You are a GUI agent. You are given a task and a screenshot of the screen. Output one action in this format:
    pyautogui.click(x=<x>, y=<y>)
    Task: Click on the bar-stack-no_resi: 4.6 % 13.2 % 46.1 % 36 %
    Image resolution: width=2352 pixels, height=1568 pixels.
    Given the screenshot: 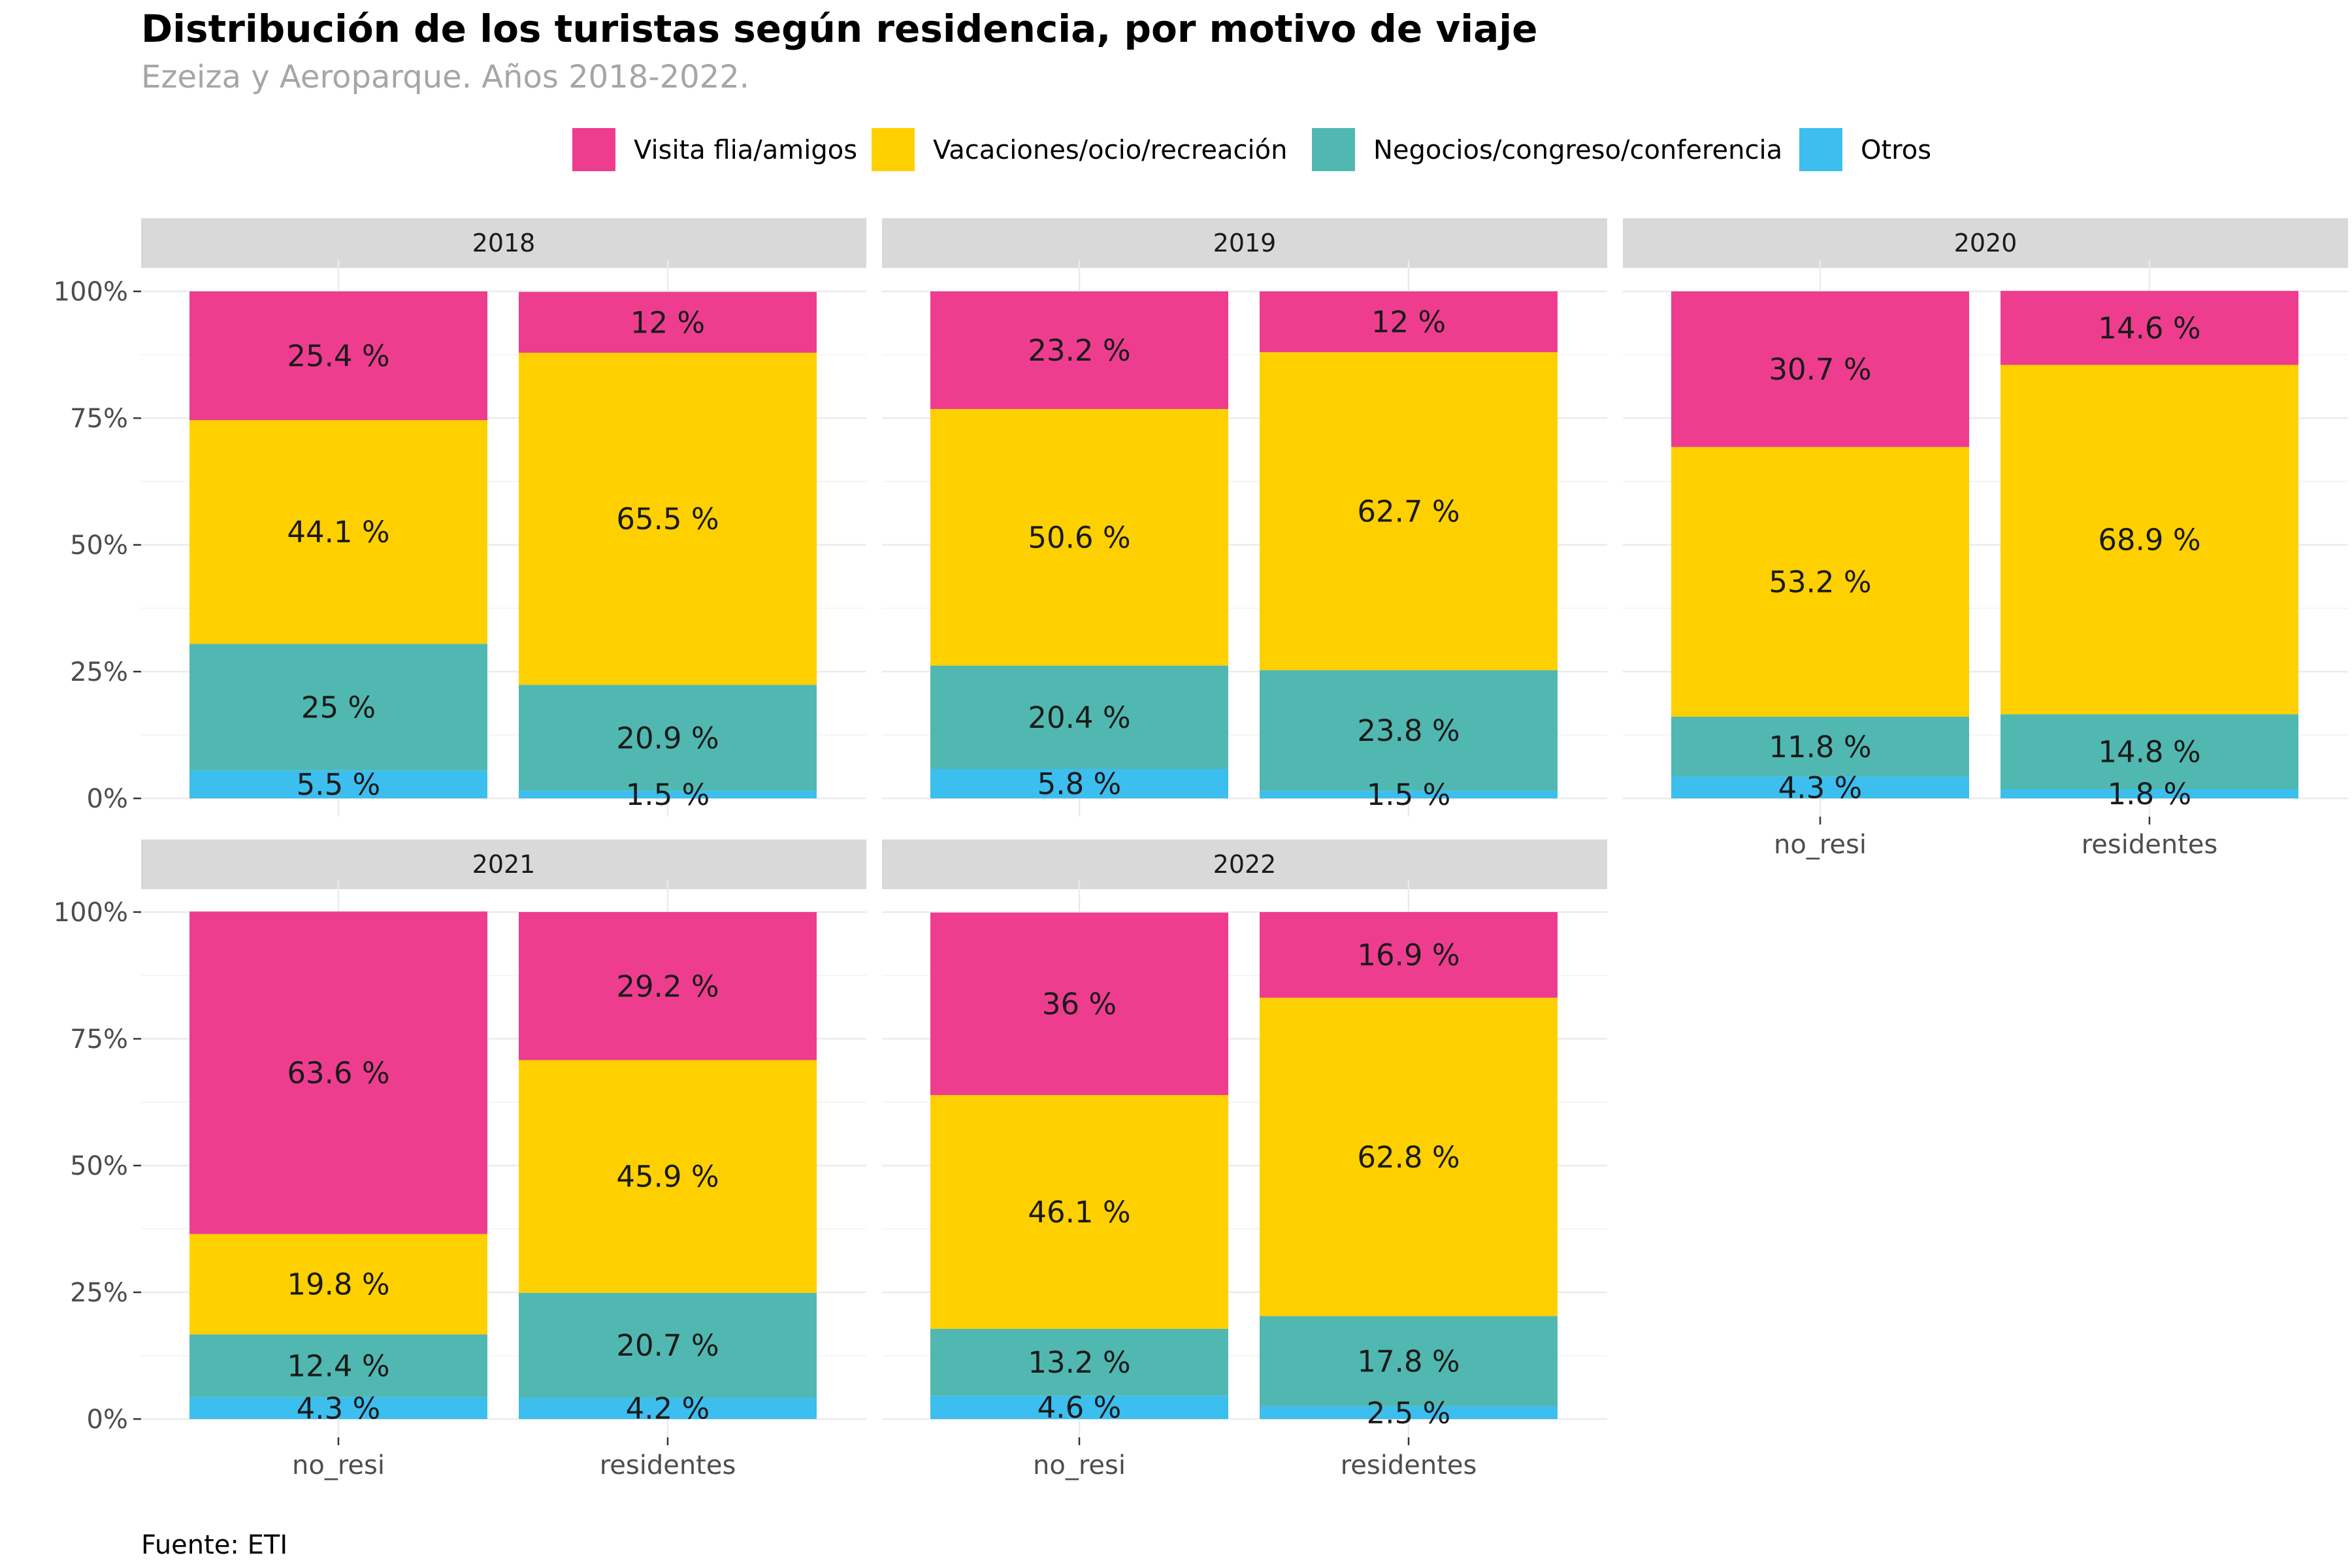 What is the action you would take?
    pyautogui.click(x=1079, y=1168)
    